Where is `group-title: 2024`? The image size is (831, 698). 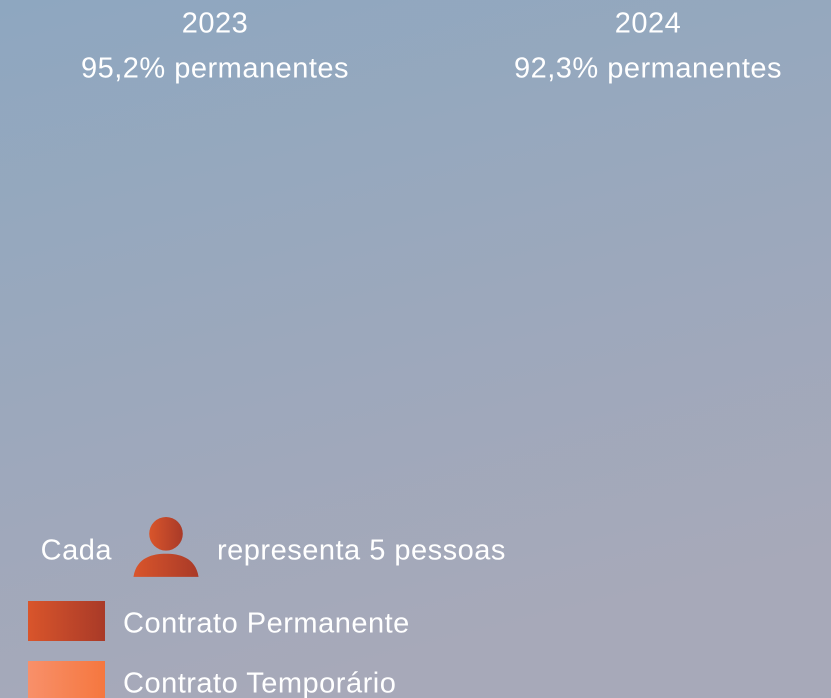 group-title: 2024 is located at coordinates (648, 24).